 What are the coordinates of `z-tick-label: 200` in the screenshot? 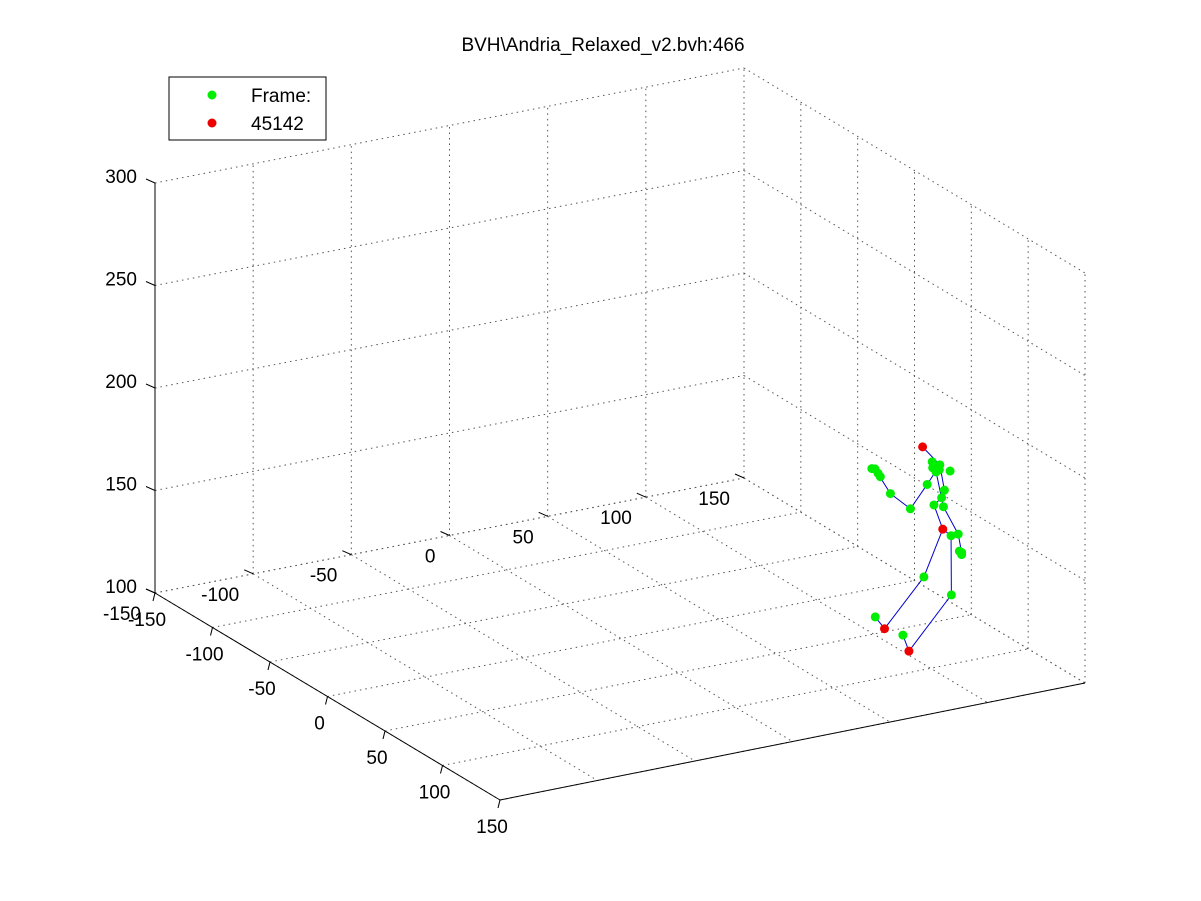 It's located at (121, 382).